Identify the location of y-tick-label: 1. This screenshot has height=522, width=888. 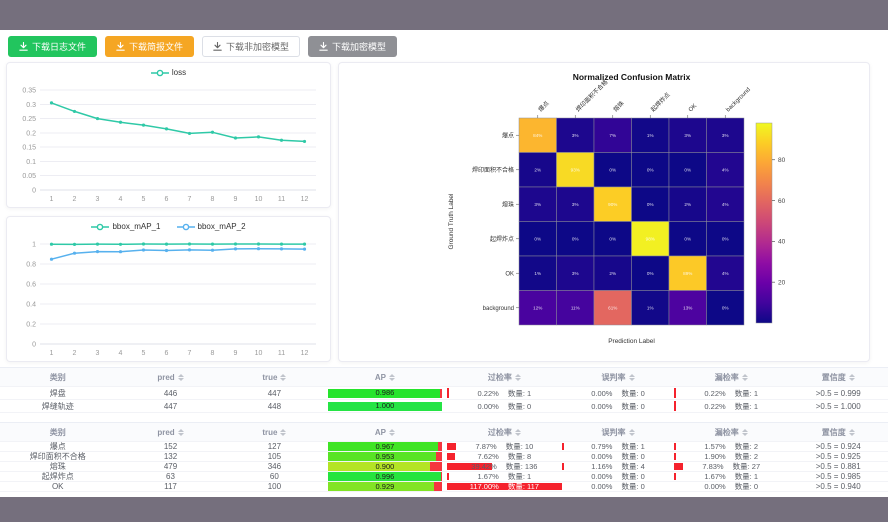
(34, 245).